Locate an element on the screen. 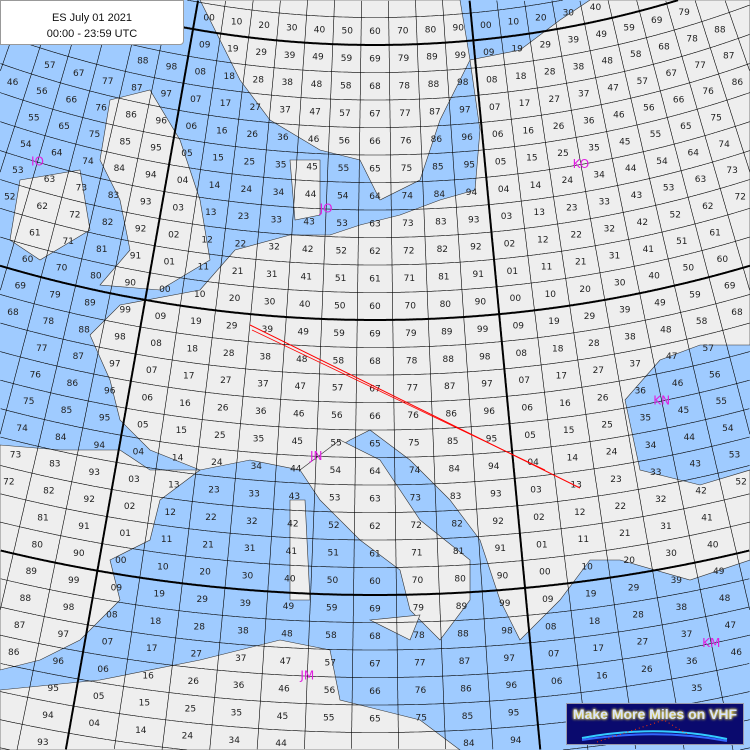 This screenshot has width=750, height=750. square-label: 31 is located at coordinates (665, 527).